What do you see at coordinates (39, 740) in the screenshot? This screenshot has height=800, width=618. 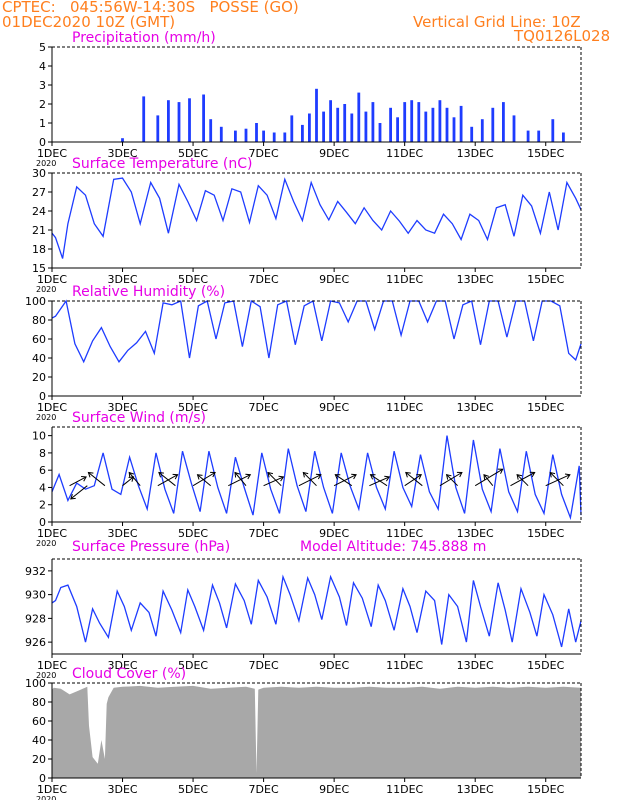 I see `y-tick-label: 40` at bounding box center [39, 740].